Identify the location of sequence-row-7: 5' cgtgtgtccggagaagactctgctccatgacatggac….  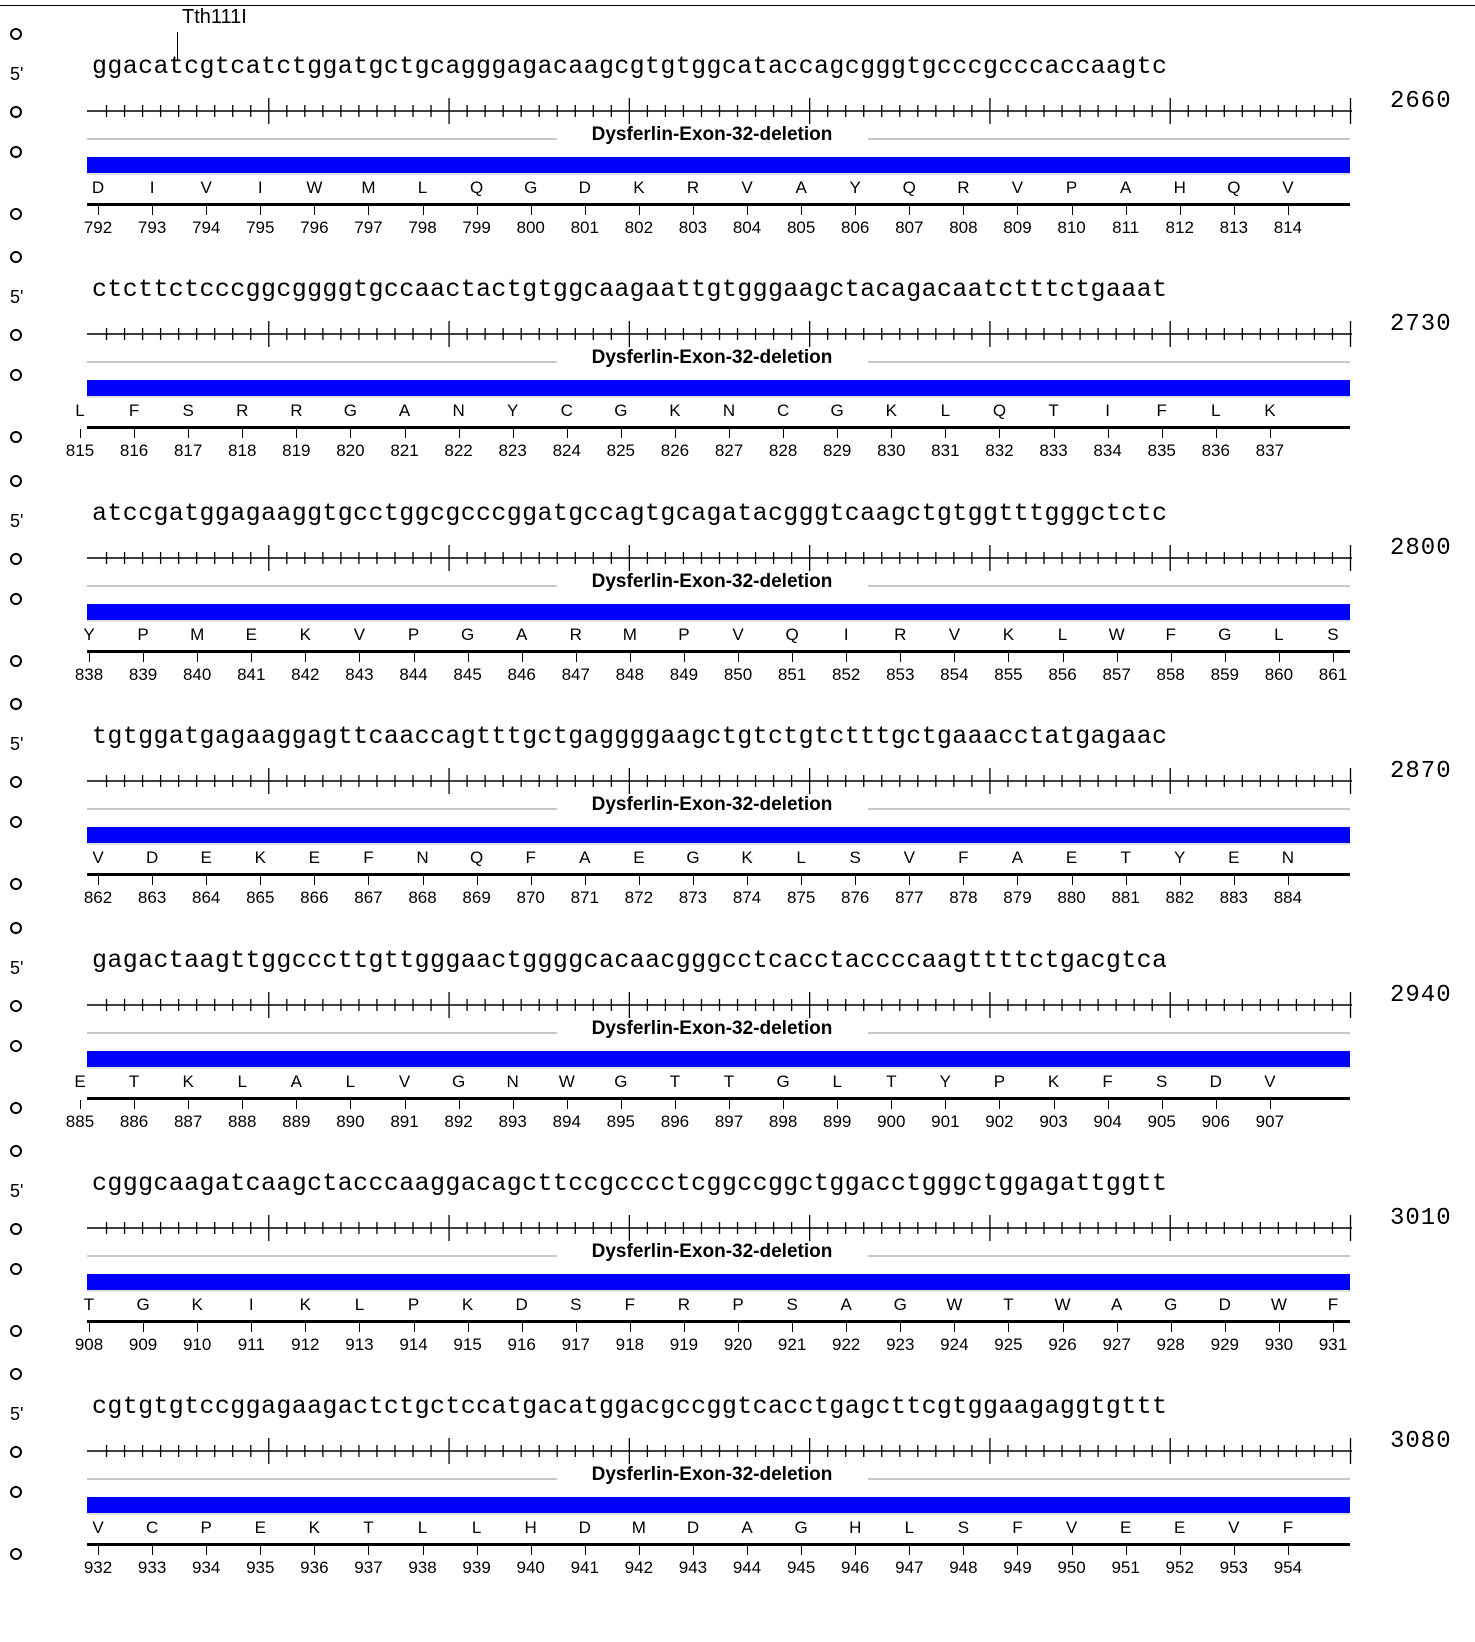
(737, 1458).